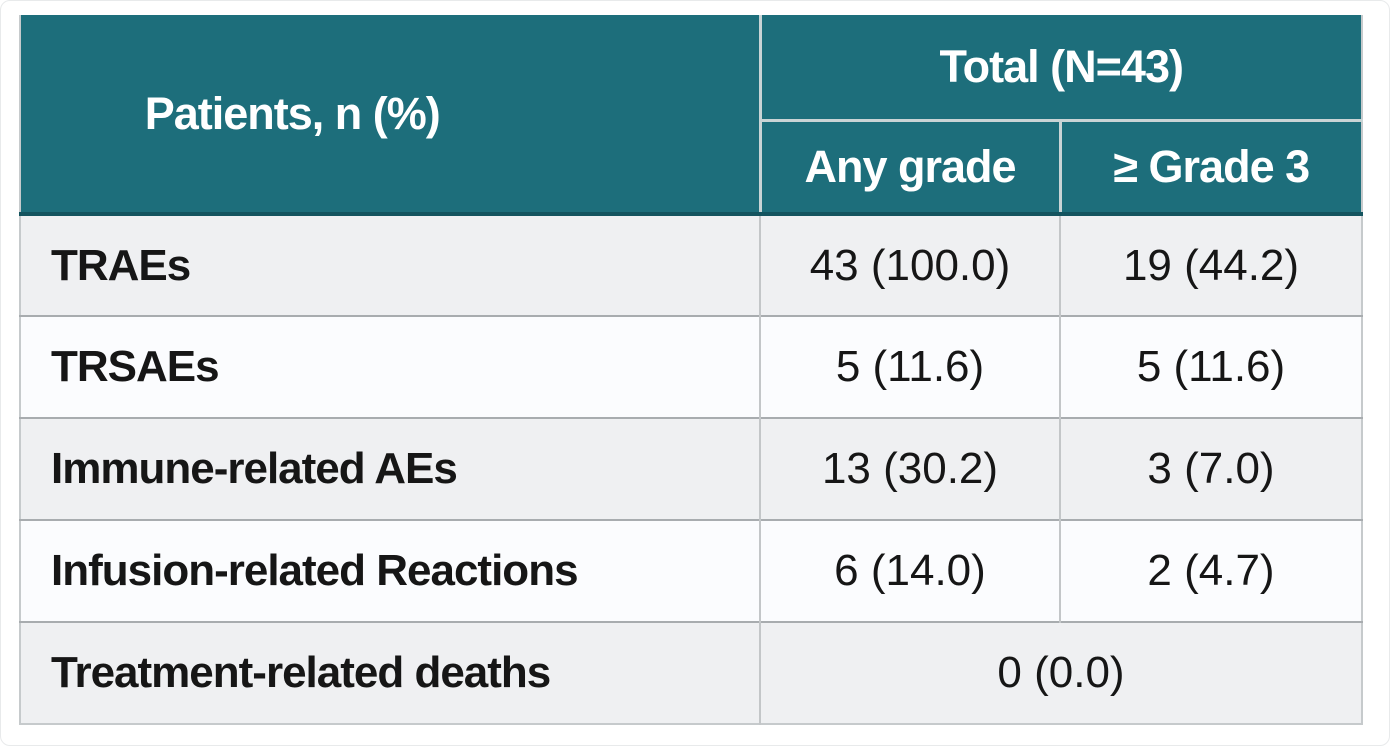  I want to click on header-row-subcolumns: Any grade ≥ Grade 3, so click(691, 168).